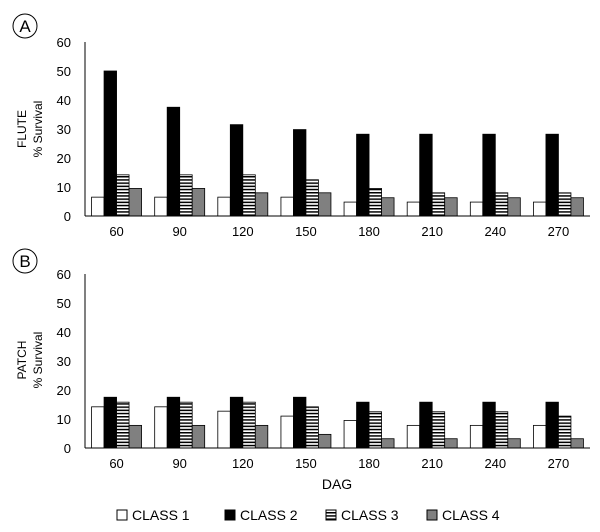 Image resolution: width=600 pixels, height=532 pixels. What do you see at coordinates (64, 42) in the screenshot?
I see `y-tick-label: 60` at bounding box center [64, 42].